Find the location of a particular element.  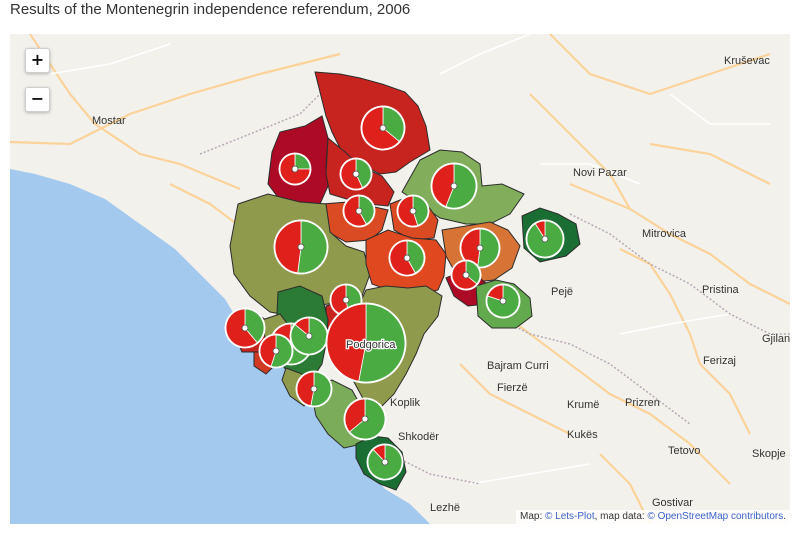

label-prizren: Prizren is located at coordinates (642, 403).